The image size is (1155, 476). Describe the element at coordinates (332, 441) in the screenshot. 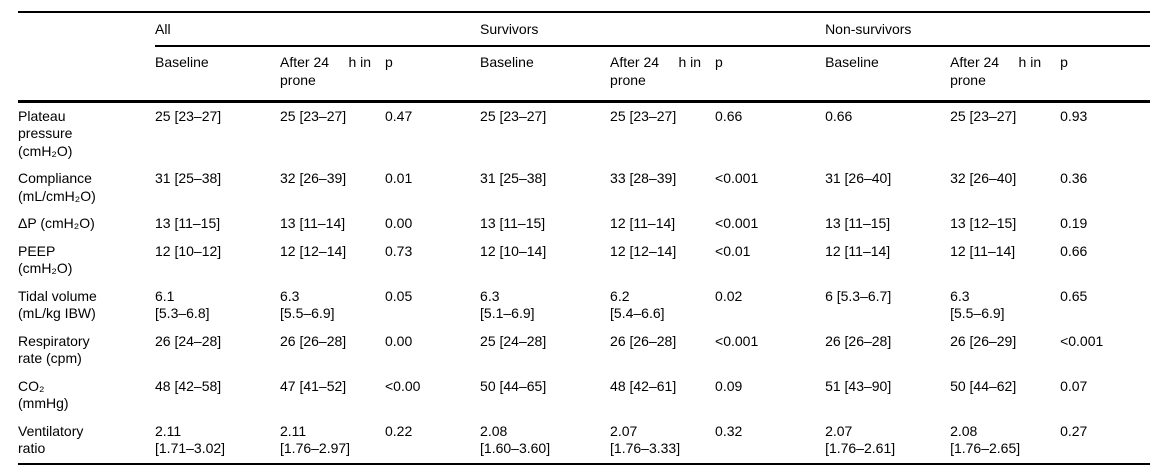

I see `cell: 2.11 [1.76–2.97]` at that location.